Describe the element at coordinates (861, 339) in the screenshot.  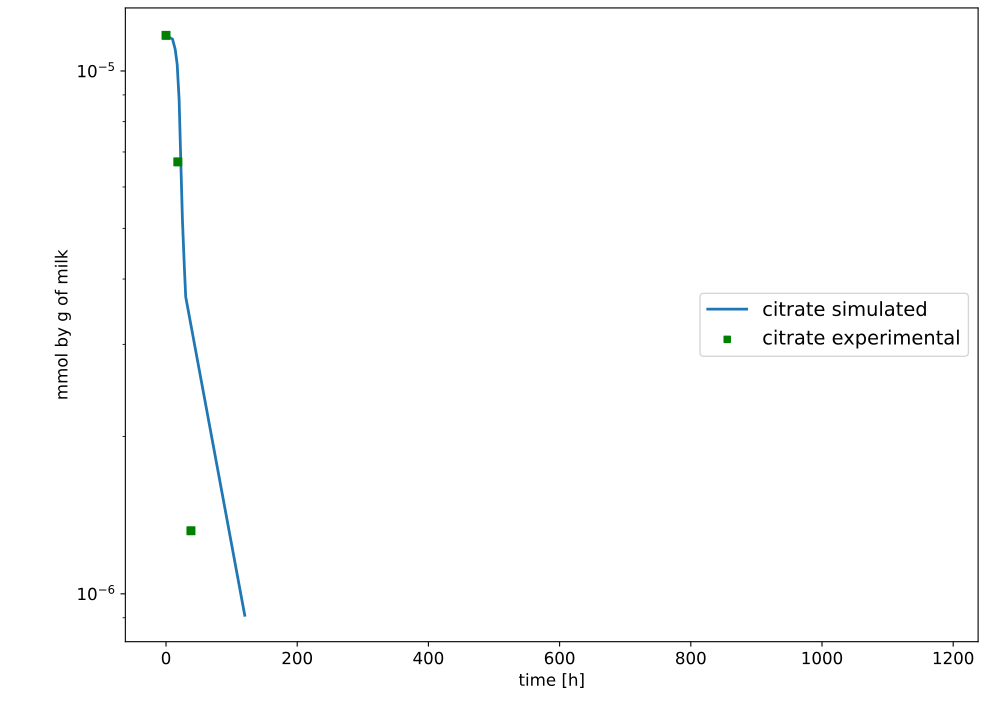
I see `legend-label: citrate experimental` at that location.